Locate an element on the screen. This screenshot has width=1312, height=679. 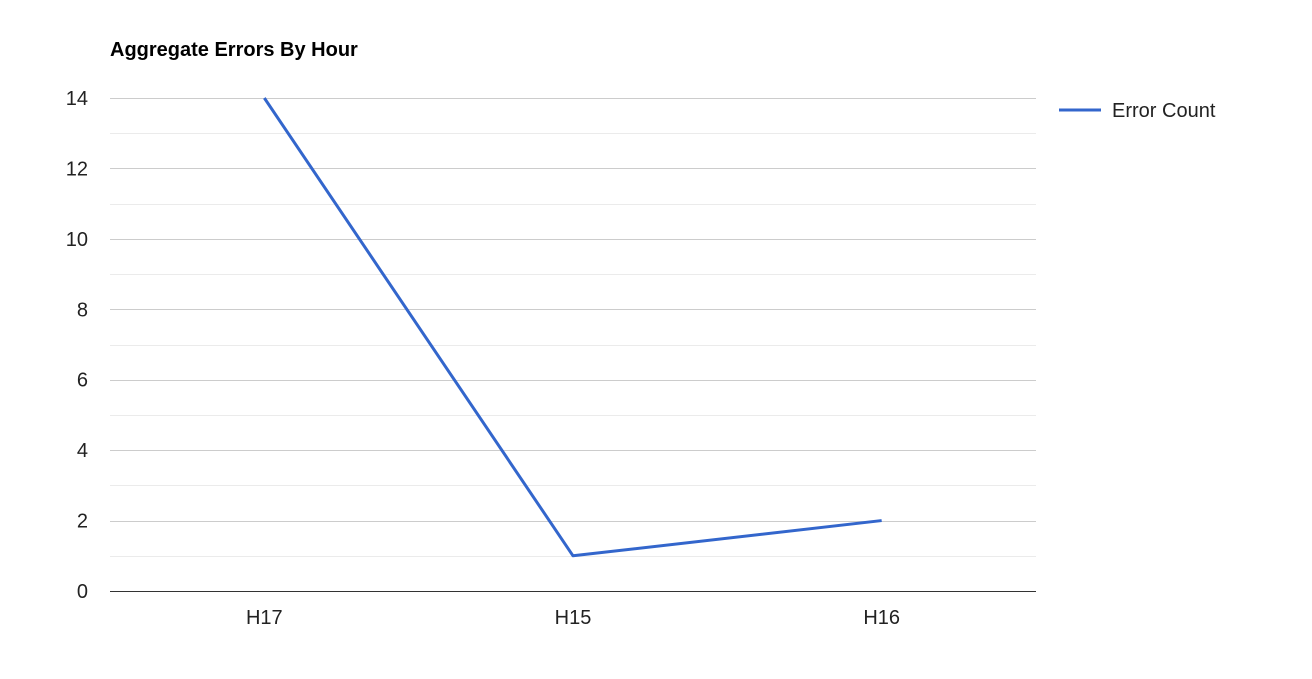
legend-item: Error Count is located at coordinates (1137, 111).